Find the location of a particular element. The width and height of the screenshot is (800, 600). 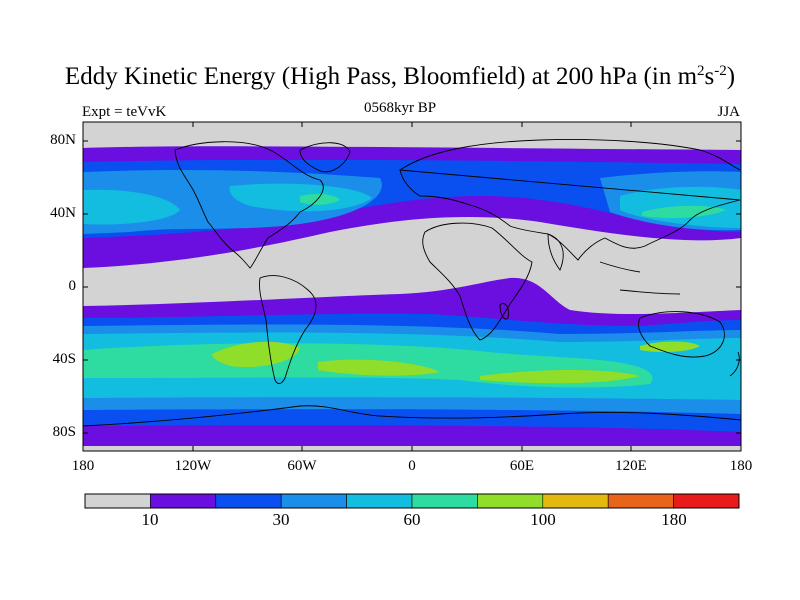

coast-greenland is located at coordinates (325, 157).